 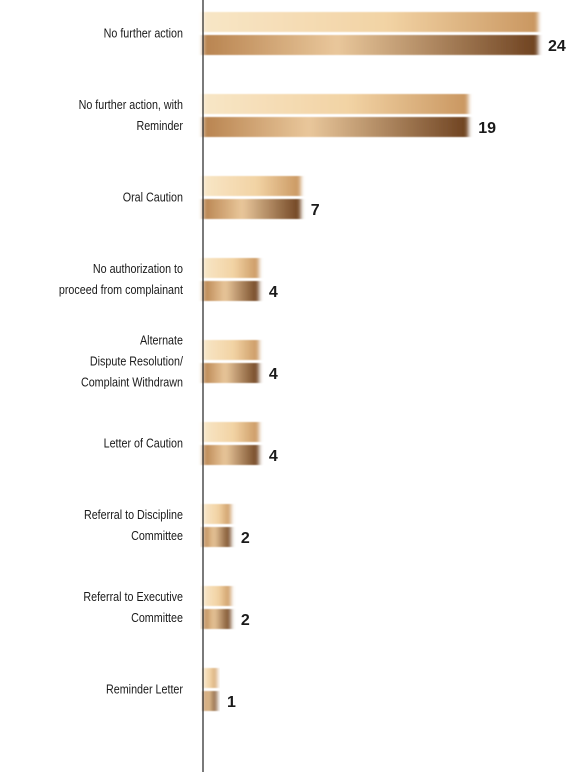 What do you see at coordinates (245, 620) in the screenshot?
I see `value-label-referral-to-executive-committee: 2` at bounding box center [245, 620].